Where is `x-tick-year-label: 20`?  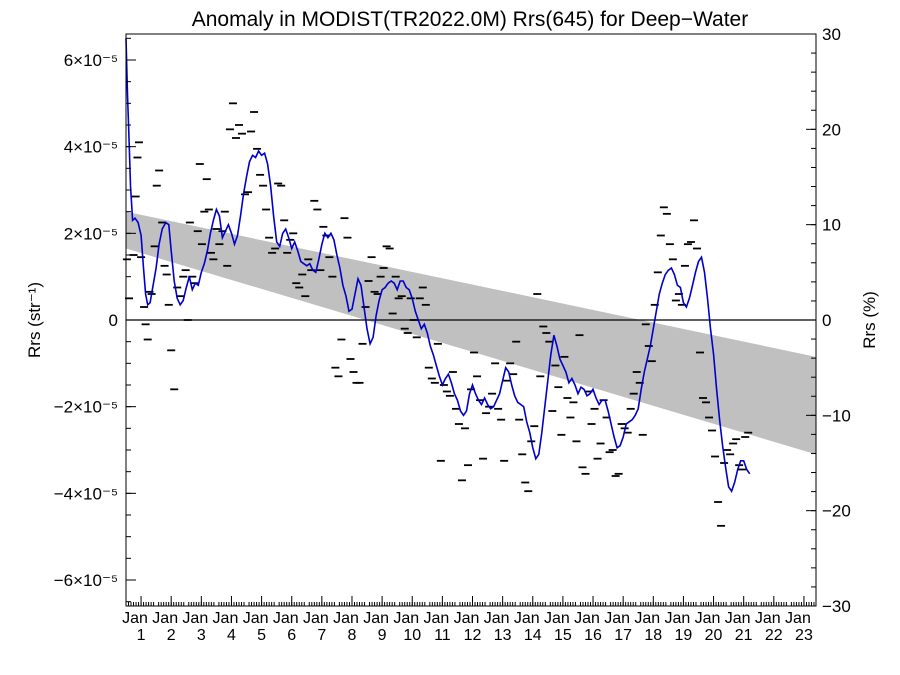 x-tick-year-label: 20 is located at coordinates (714, 635).